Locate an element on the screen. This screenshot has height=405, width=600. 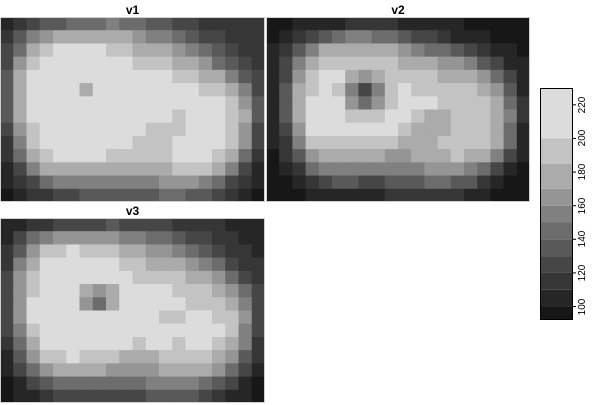
legend-swatch is located at coordinates (556, 281).